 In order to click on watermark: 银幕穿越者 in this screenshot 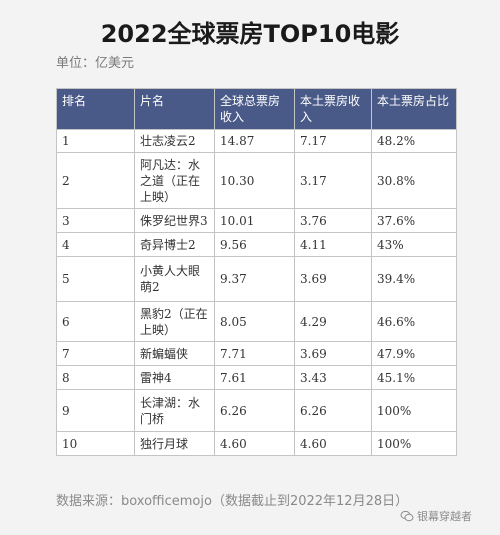, I will do `click(436, 516)`.